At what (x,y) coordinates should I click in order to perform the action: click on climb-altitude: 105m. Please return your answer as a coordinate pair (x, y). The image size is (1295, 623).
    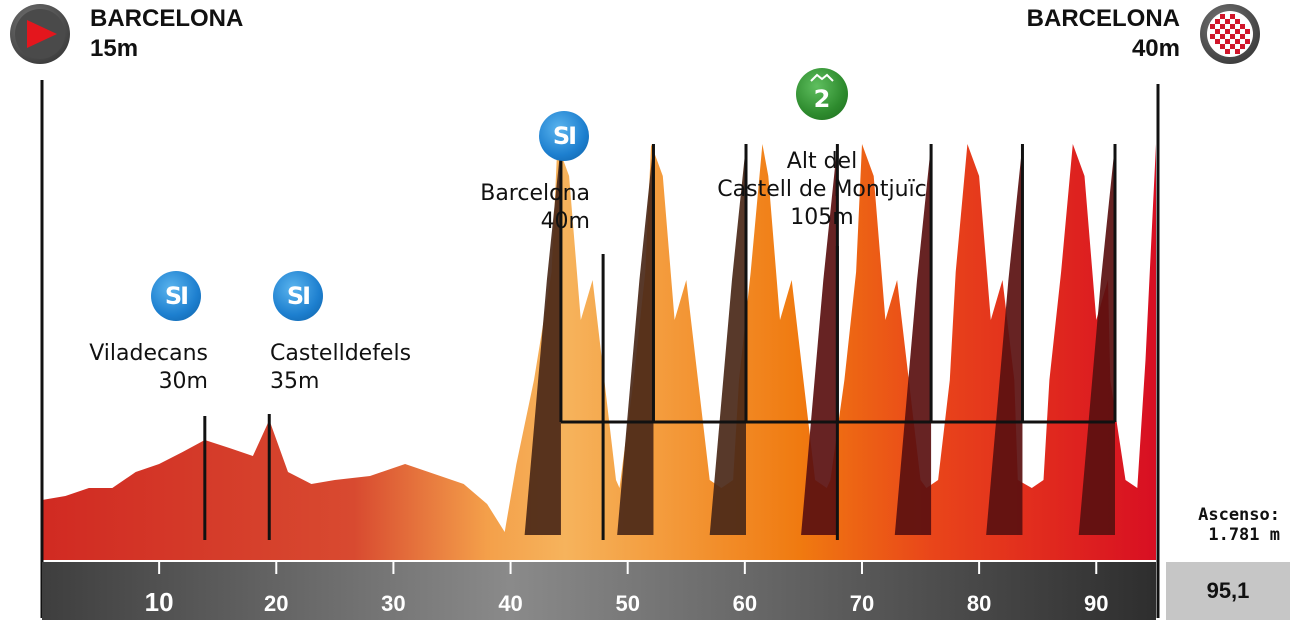
    Looking at the image, I should click on (822, 217).